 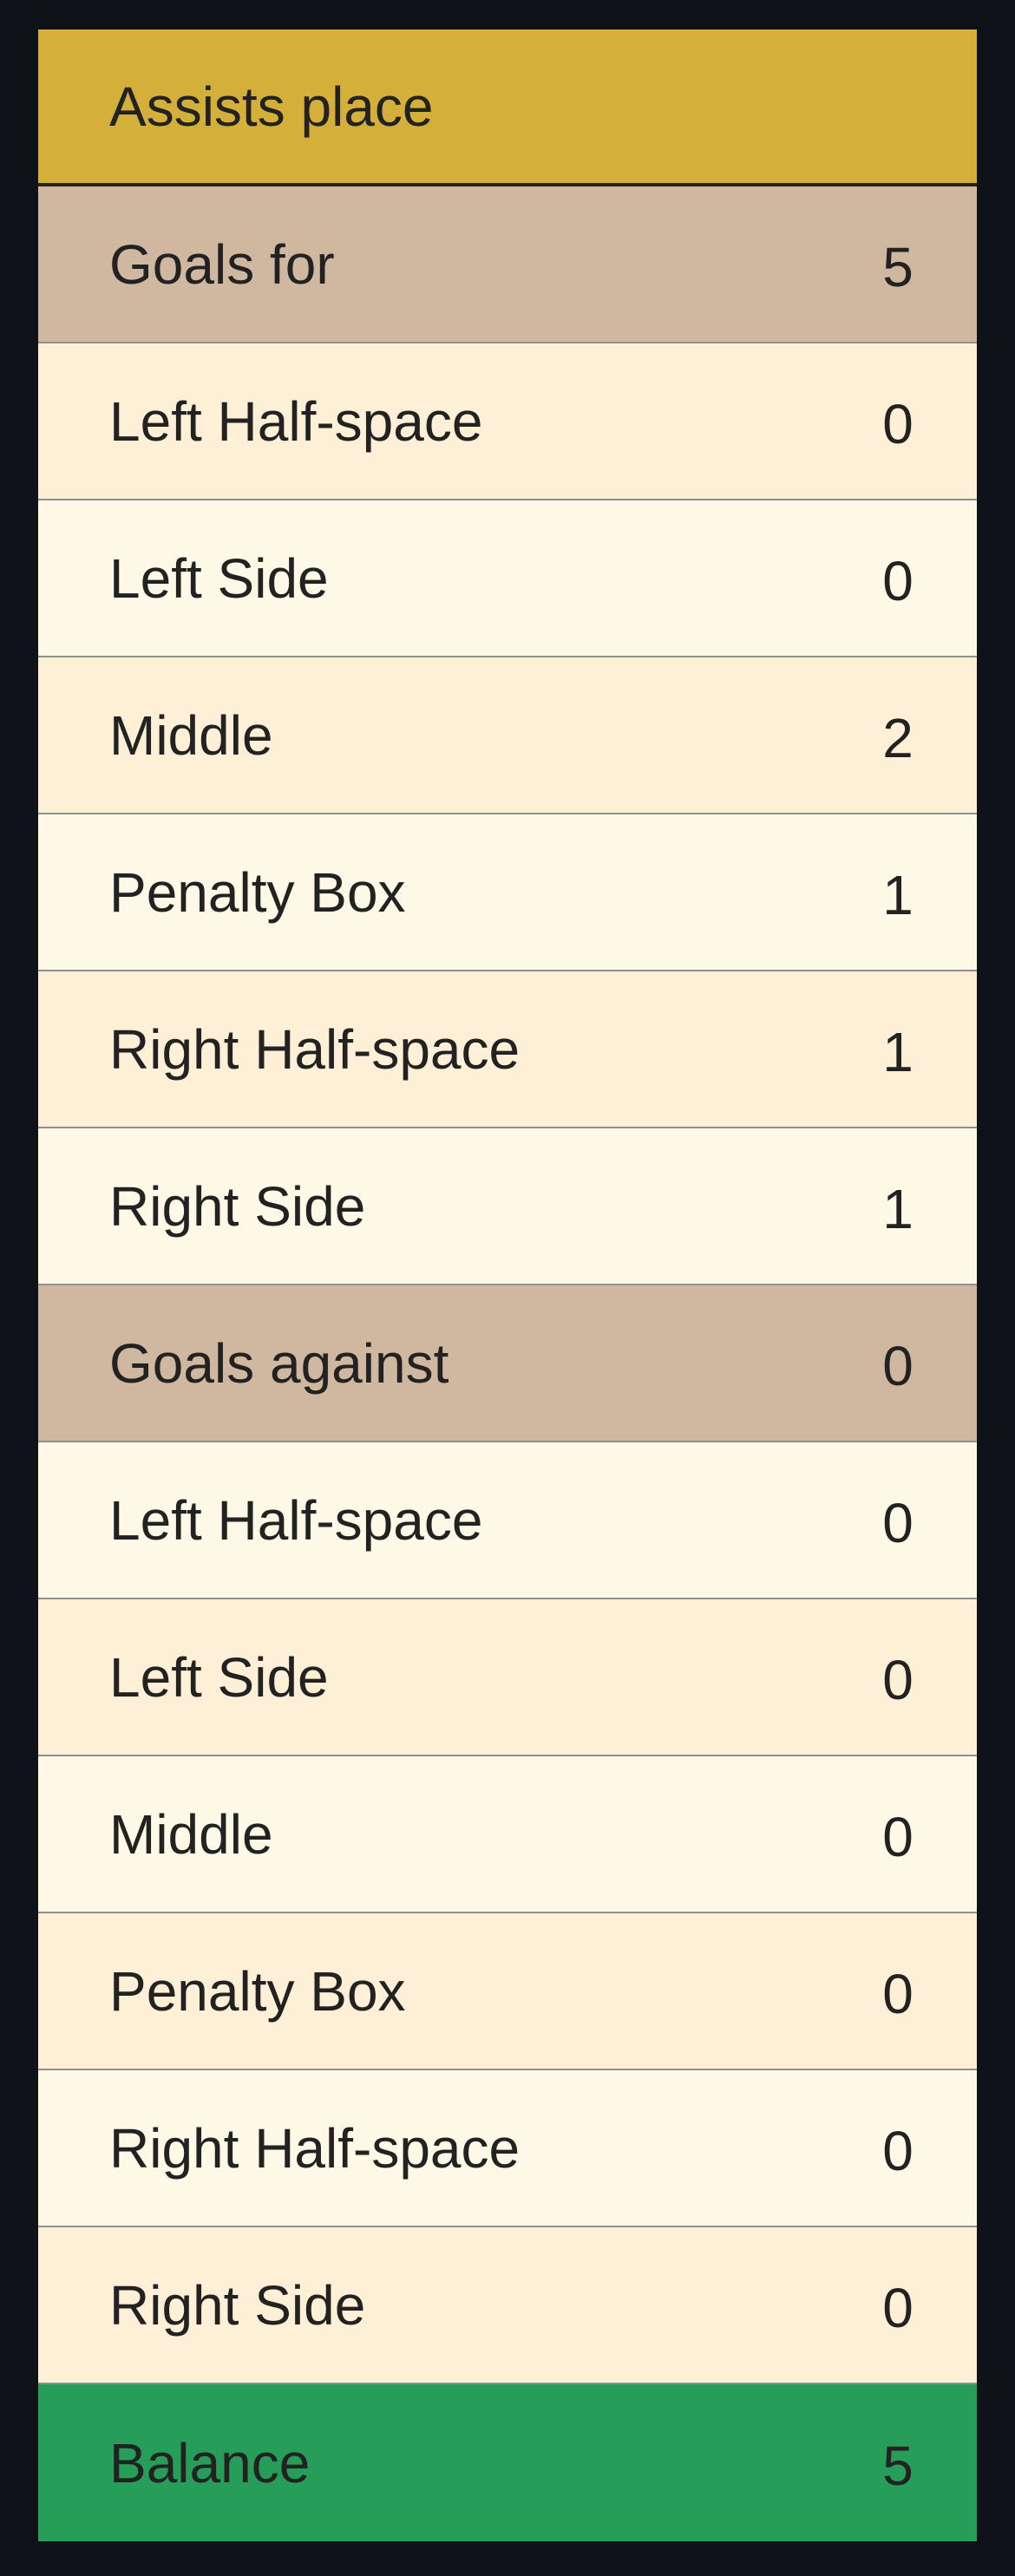 I want to click on table-row: Right Half-space 1, so click(x=507, y=1049).